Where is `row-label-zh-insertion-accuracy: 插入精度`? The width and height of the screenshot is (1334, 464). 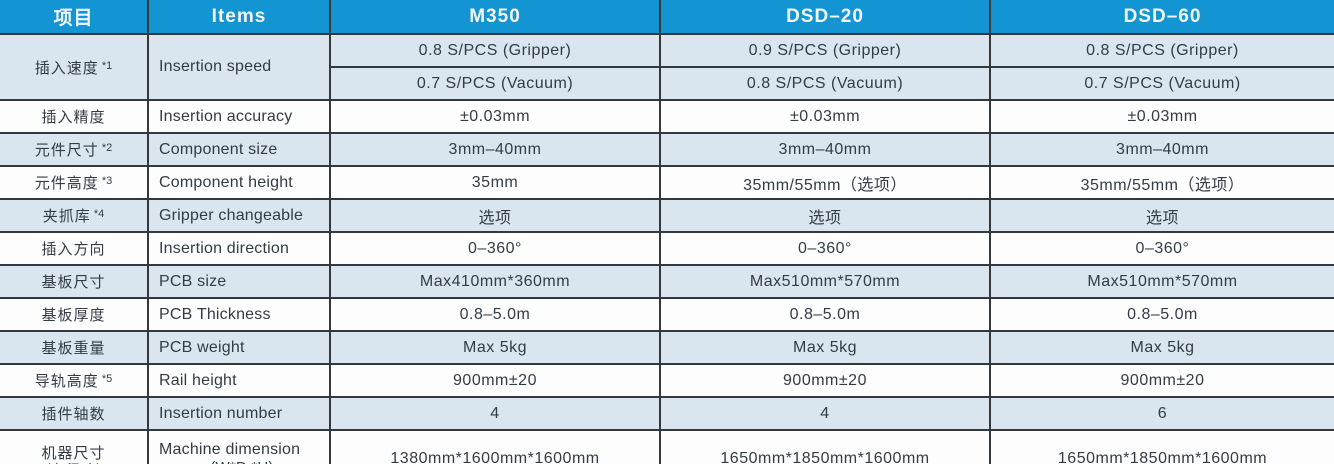
row-label-zh-insertion-accuracy: 插入精度 is located at coordinates (74, 116).